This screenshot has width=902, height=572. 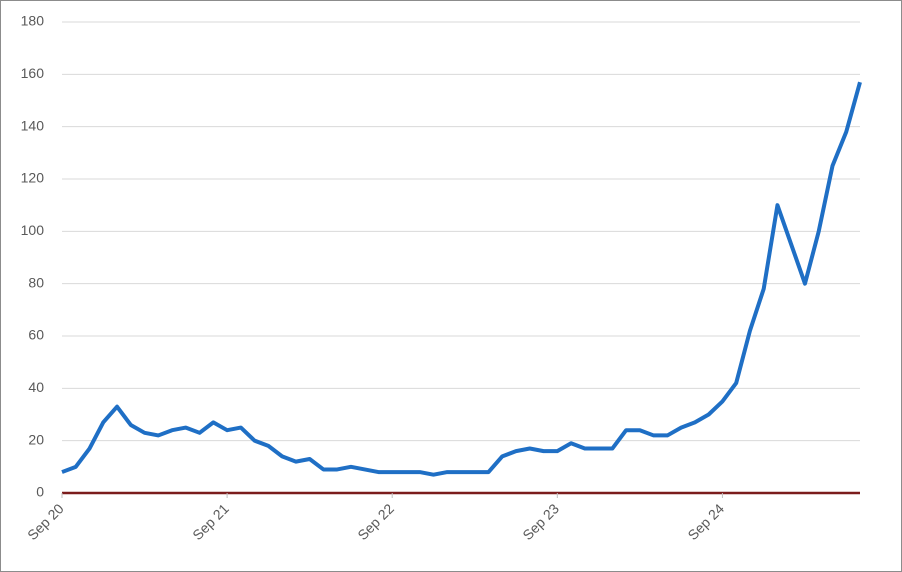 I want to click on y-tick-label: 60, so click(x=36, y=335).